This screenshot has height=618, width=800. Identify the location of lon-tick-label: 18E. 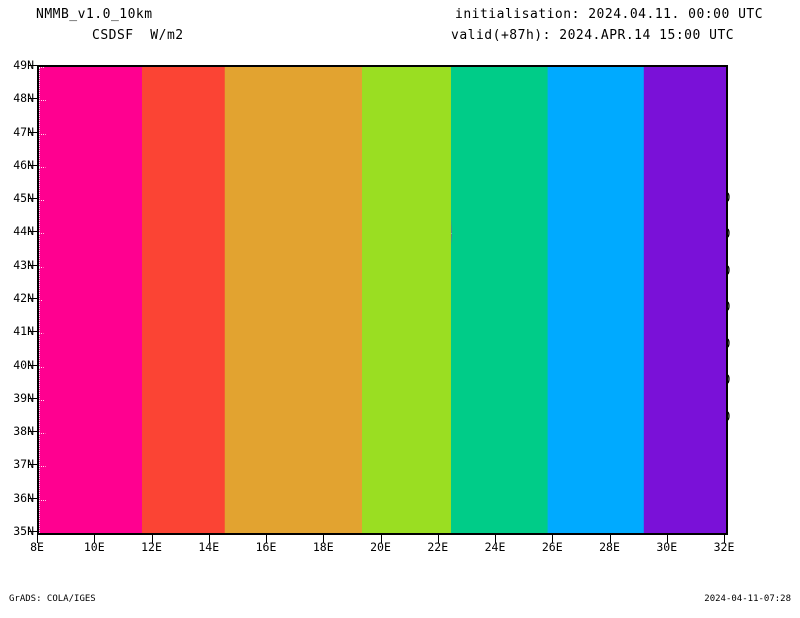
(323, 547).